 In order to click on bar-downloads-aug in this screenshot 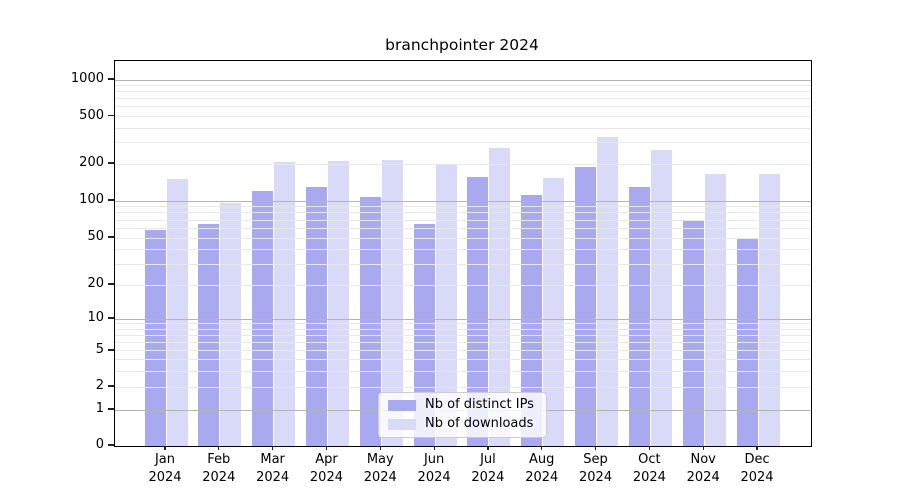, I will do `click(554, 311)`.